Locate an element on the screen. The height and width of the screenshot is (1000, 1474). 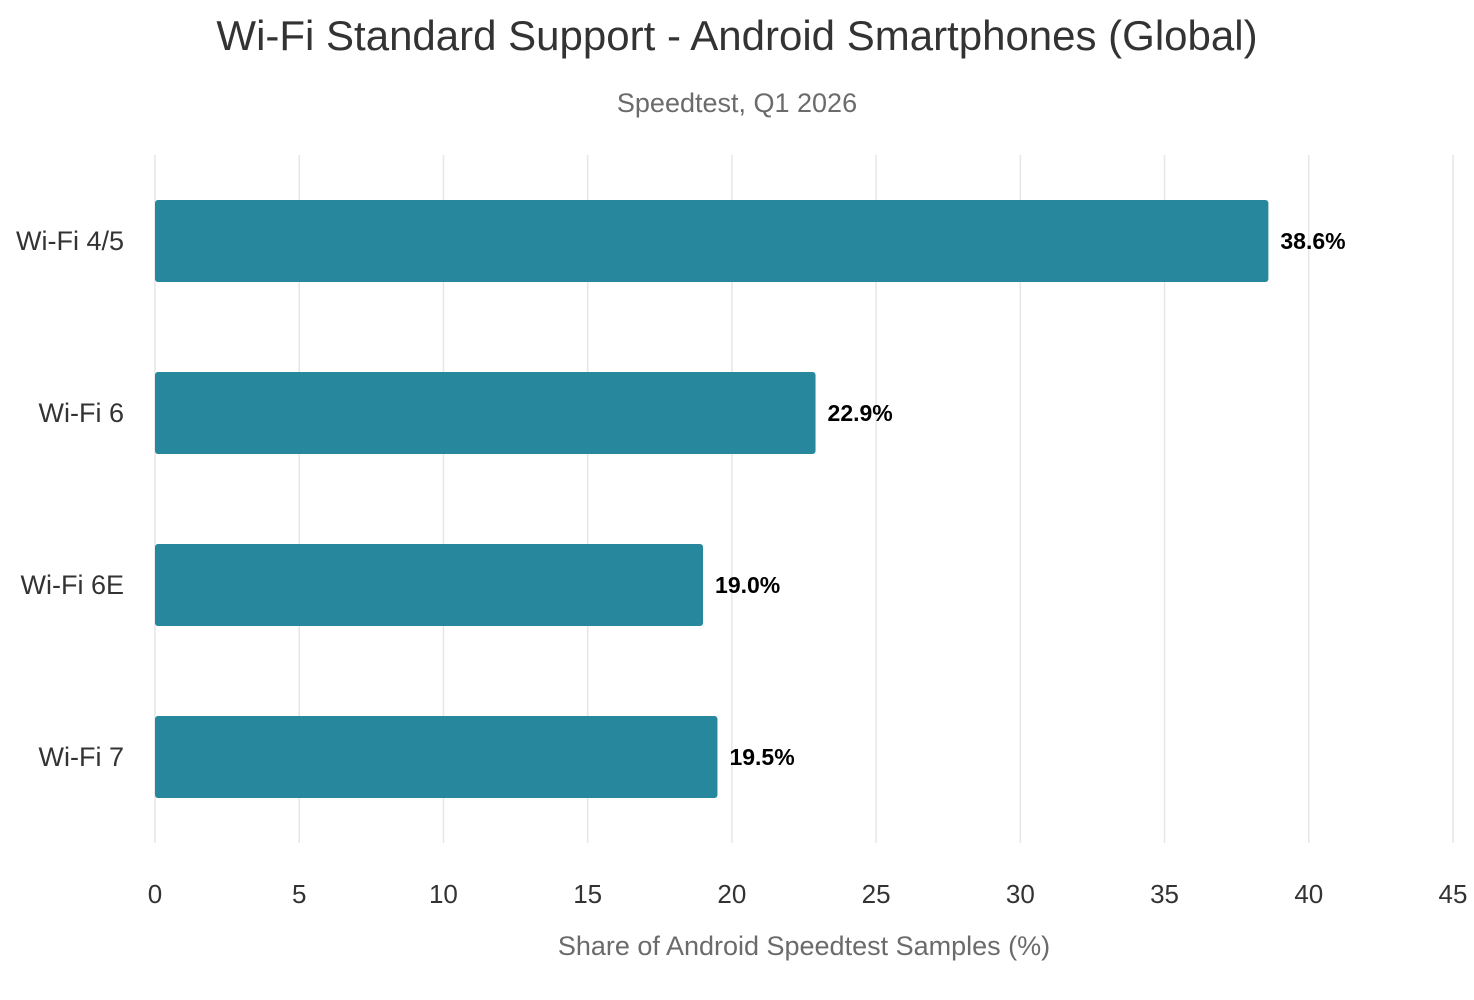
x-tick-label: 0 is located at coordinates (155, 894).